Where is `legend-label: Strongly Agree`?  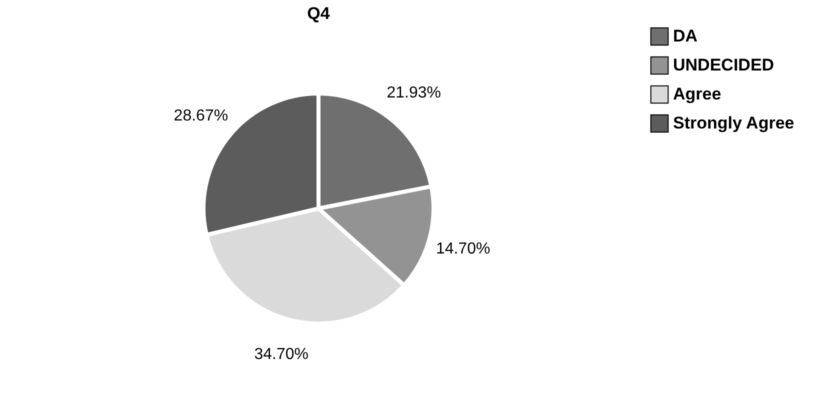 legend-label: Strongly Agree is located at coordinates (733, 123).